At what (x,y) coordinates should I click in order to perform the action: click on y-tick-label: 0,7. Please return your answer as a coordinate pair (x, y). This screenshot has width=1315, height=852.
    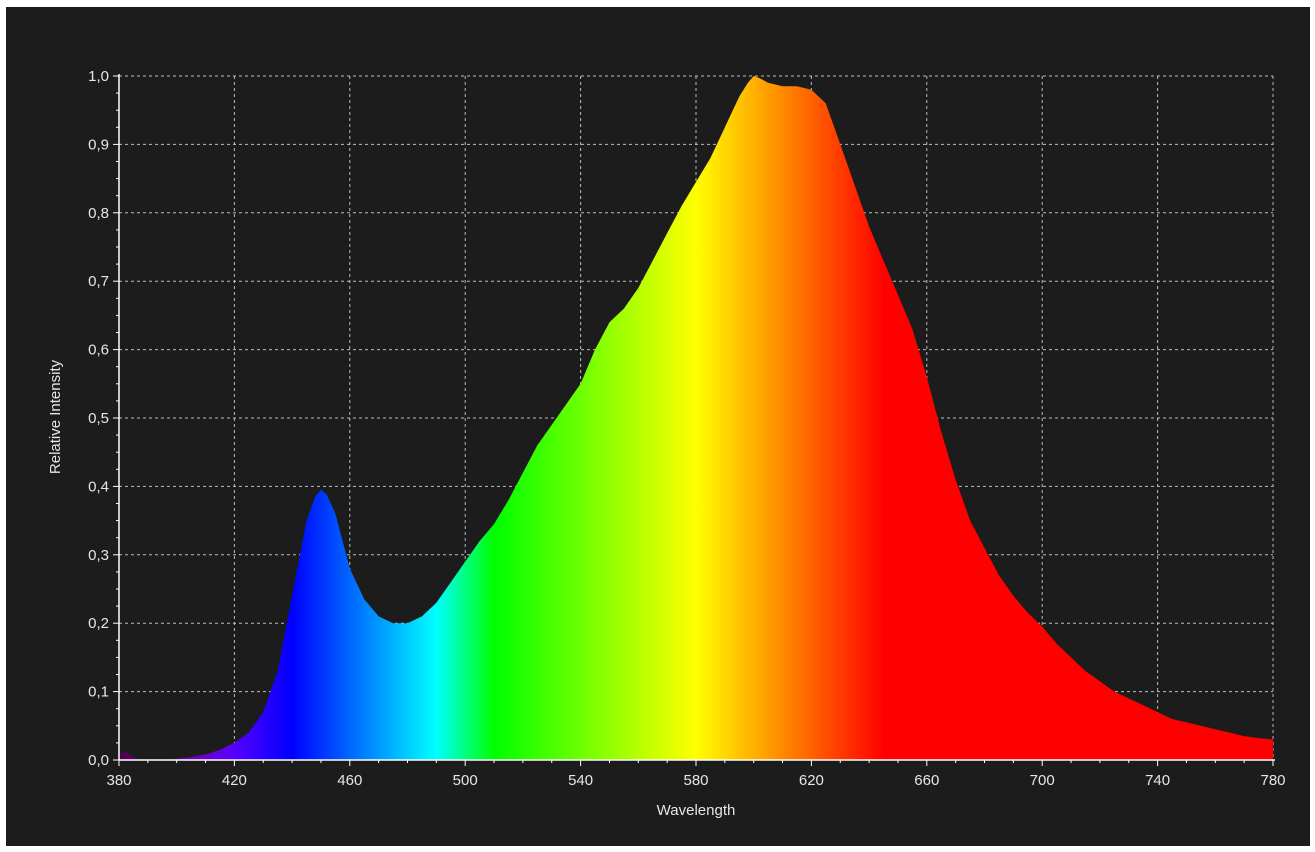
    Looking at the image, I should click on (98, 281).